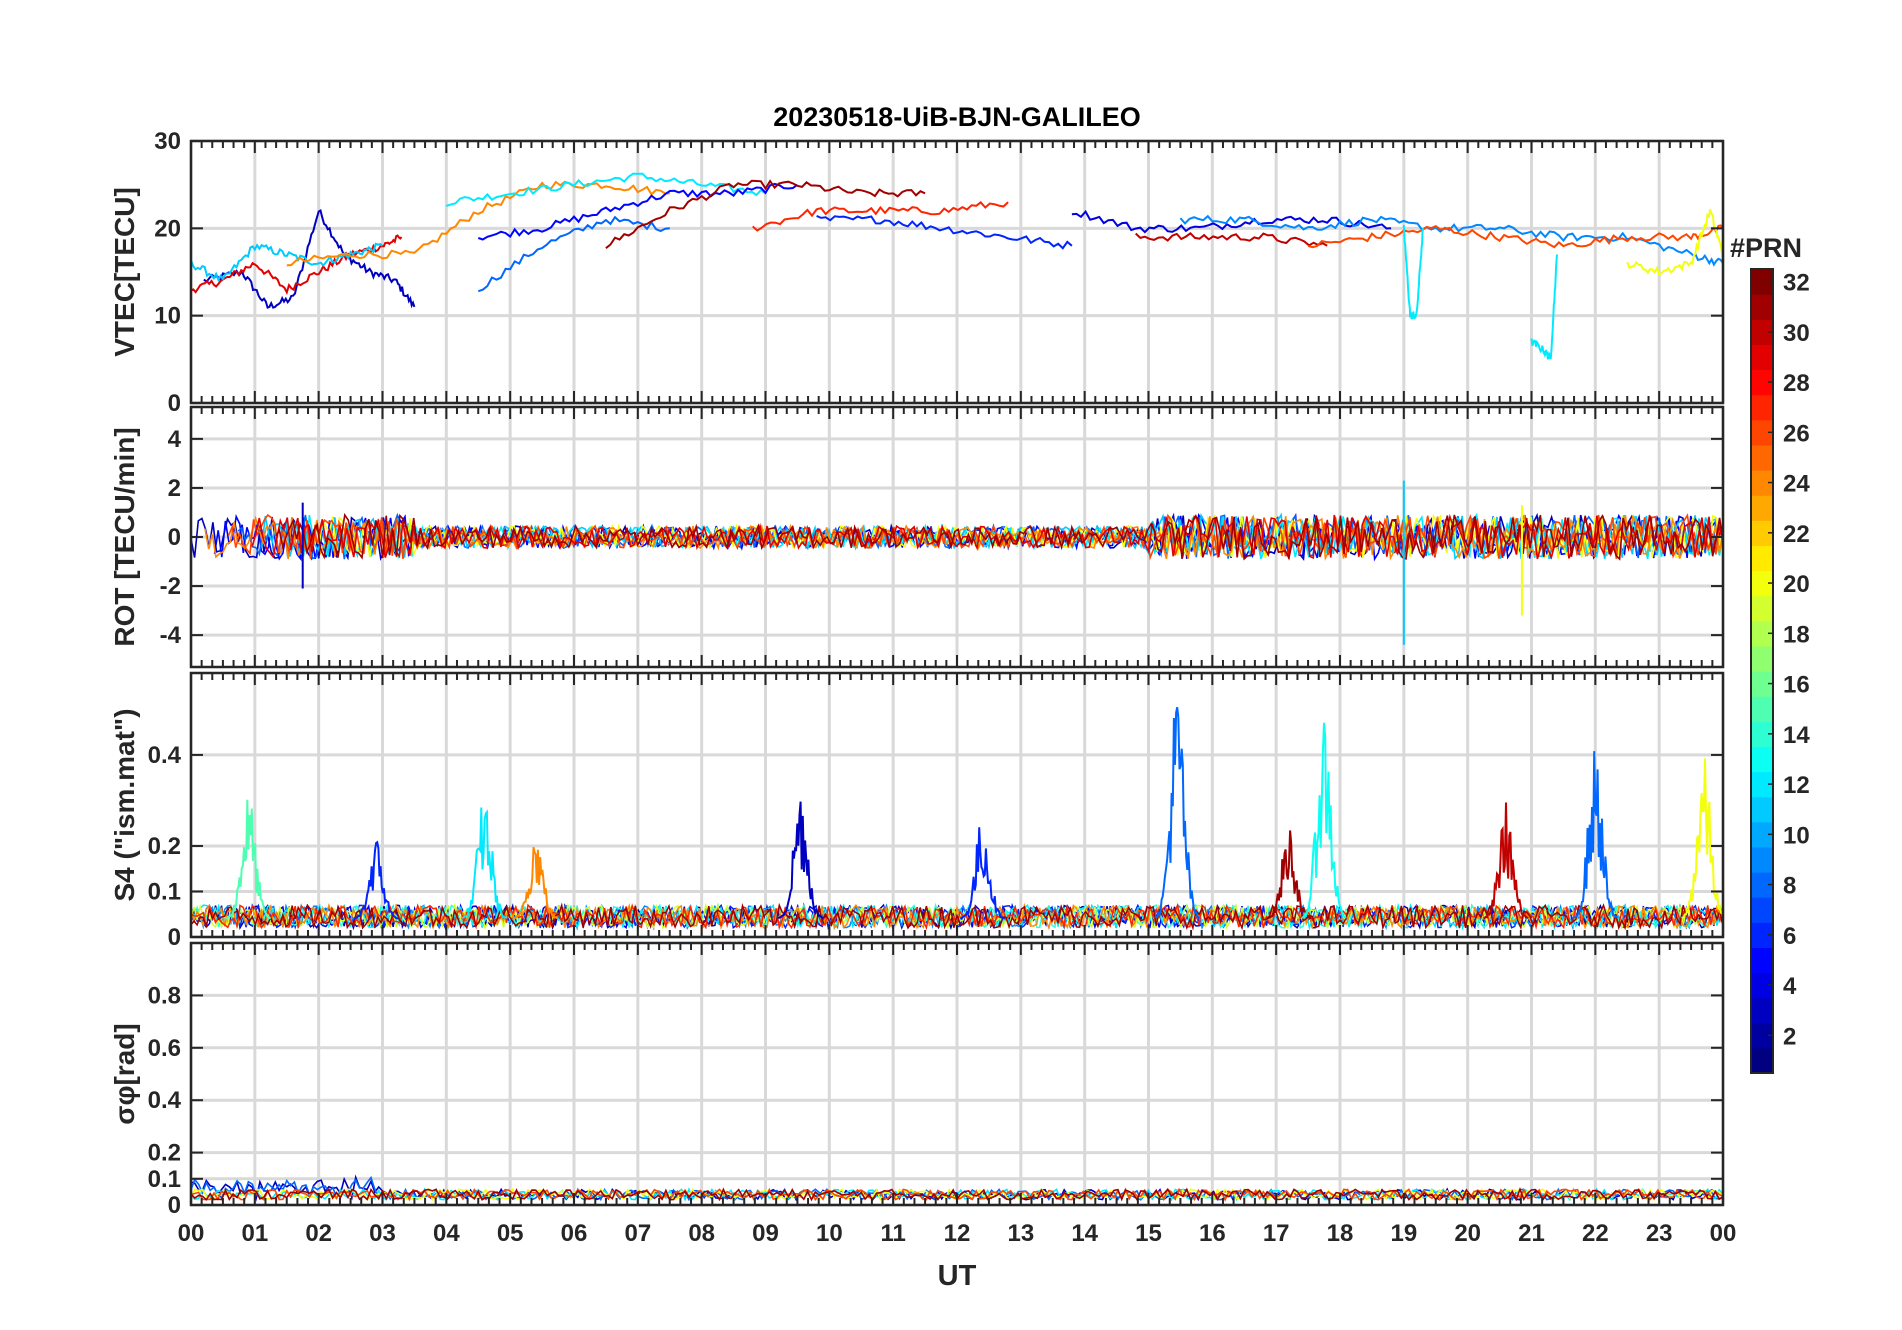 The image size is (1902, 1330). I want to click on y-axis-label-sigma: σφ[rad], so click(124, 1073).